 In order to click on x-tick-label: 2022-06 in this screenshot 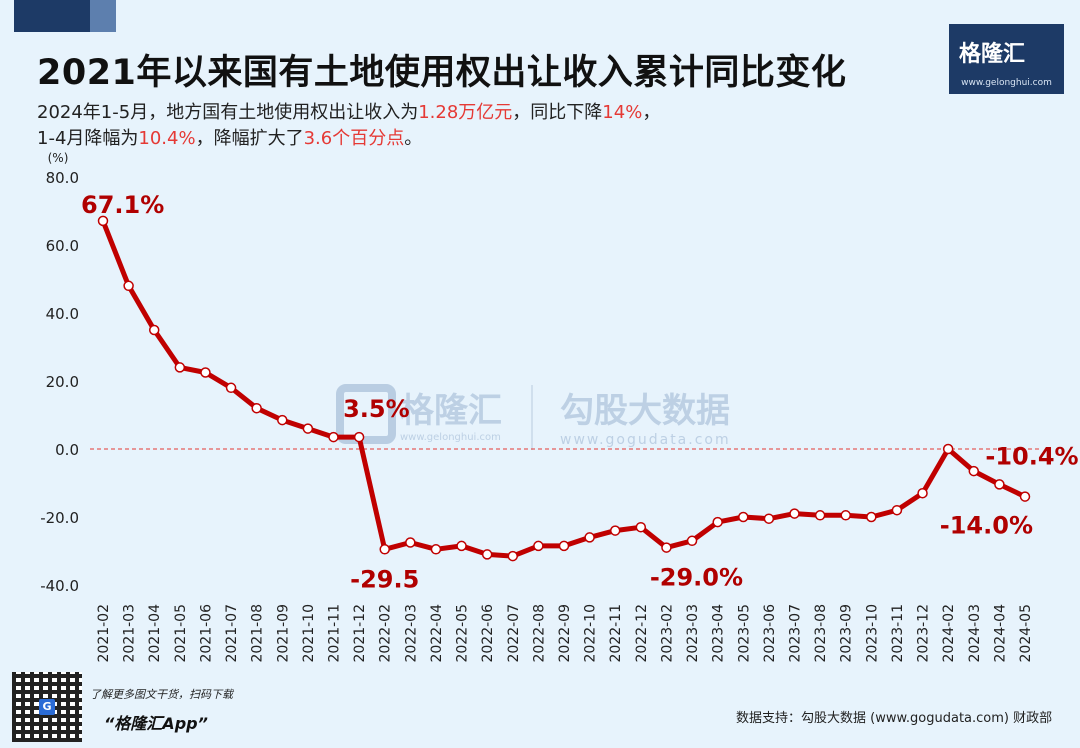, I will do `click(488, 633)`.